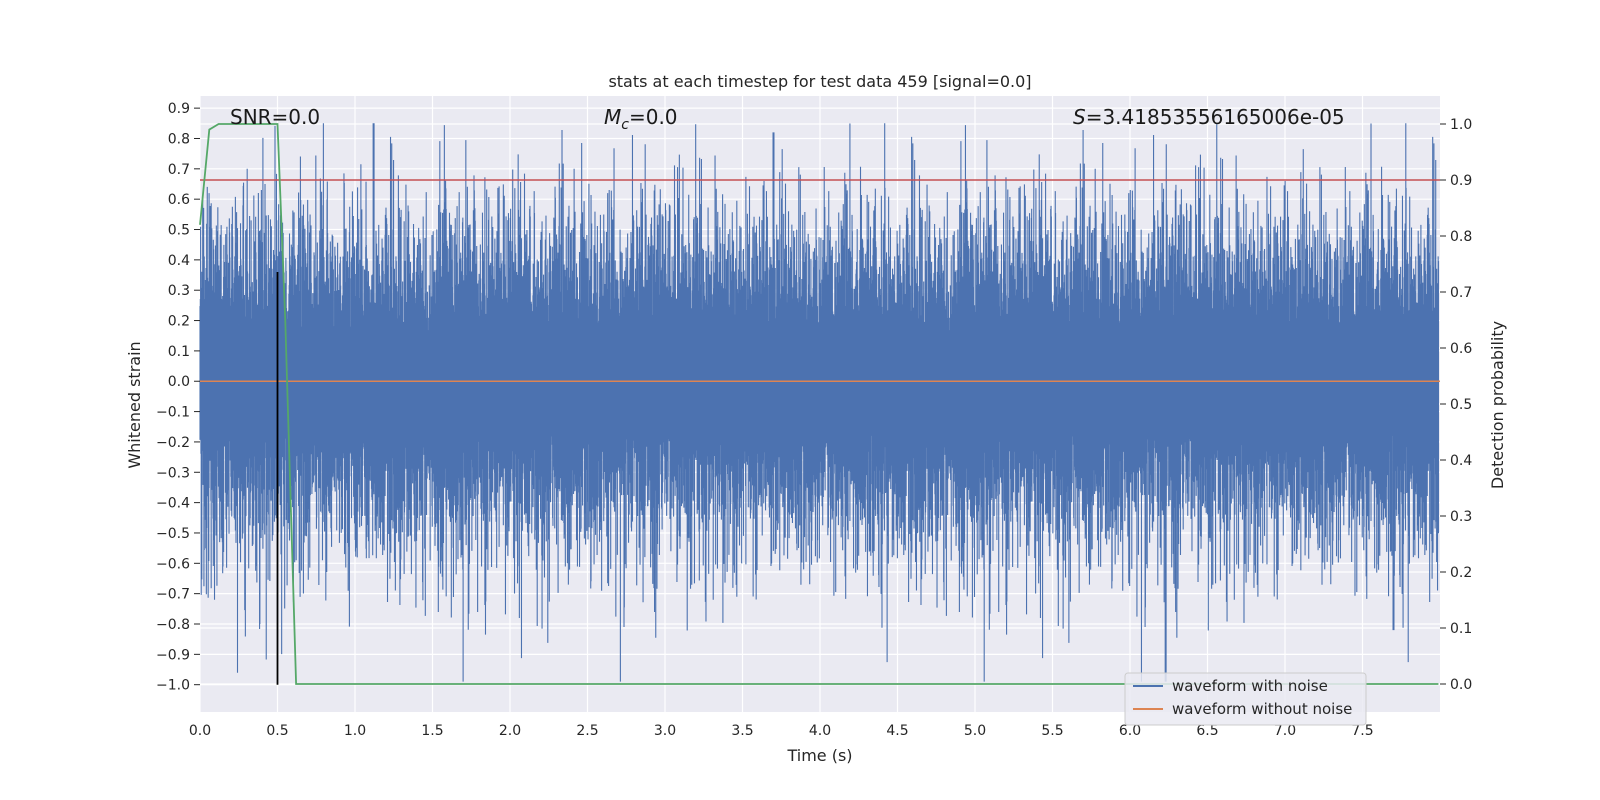  I want to click on x-tick-label: 1.0, so click(355, 731).